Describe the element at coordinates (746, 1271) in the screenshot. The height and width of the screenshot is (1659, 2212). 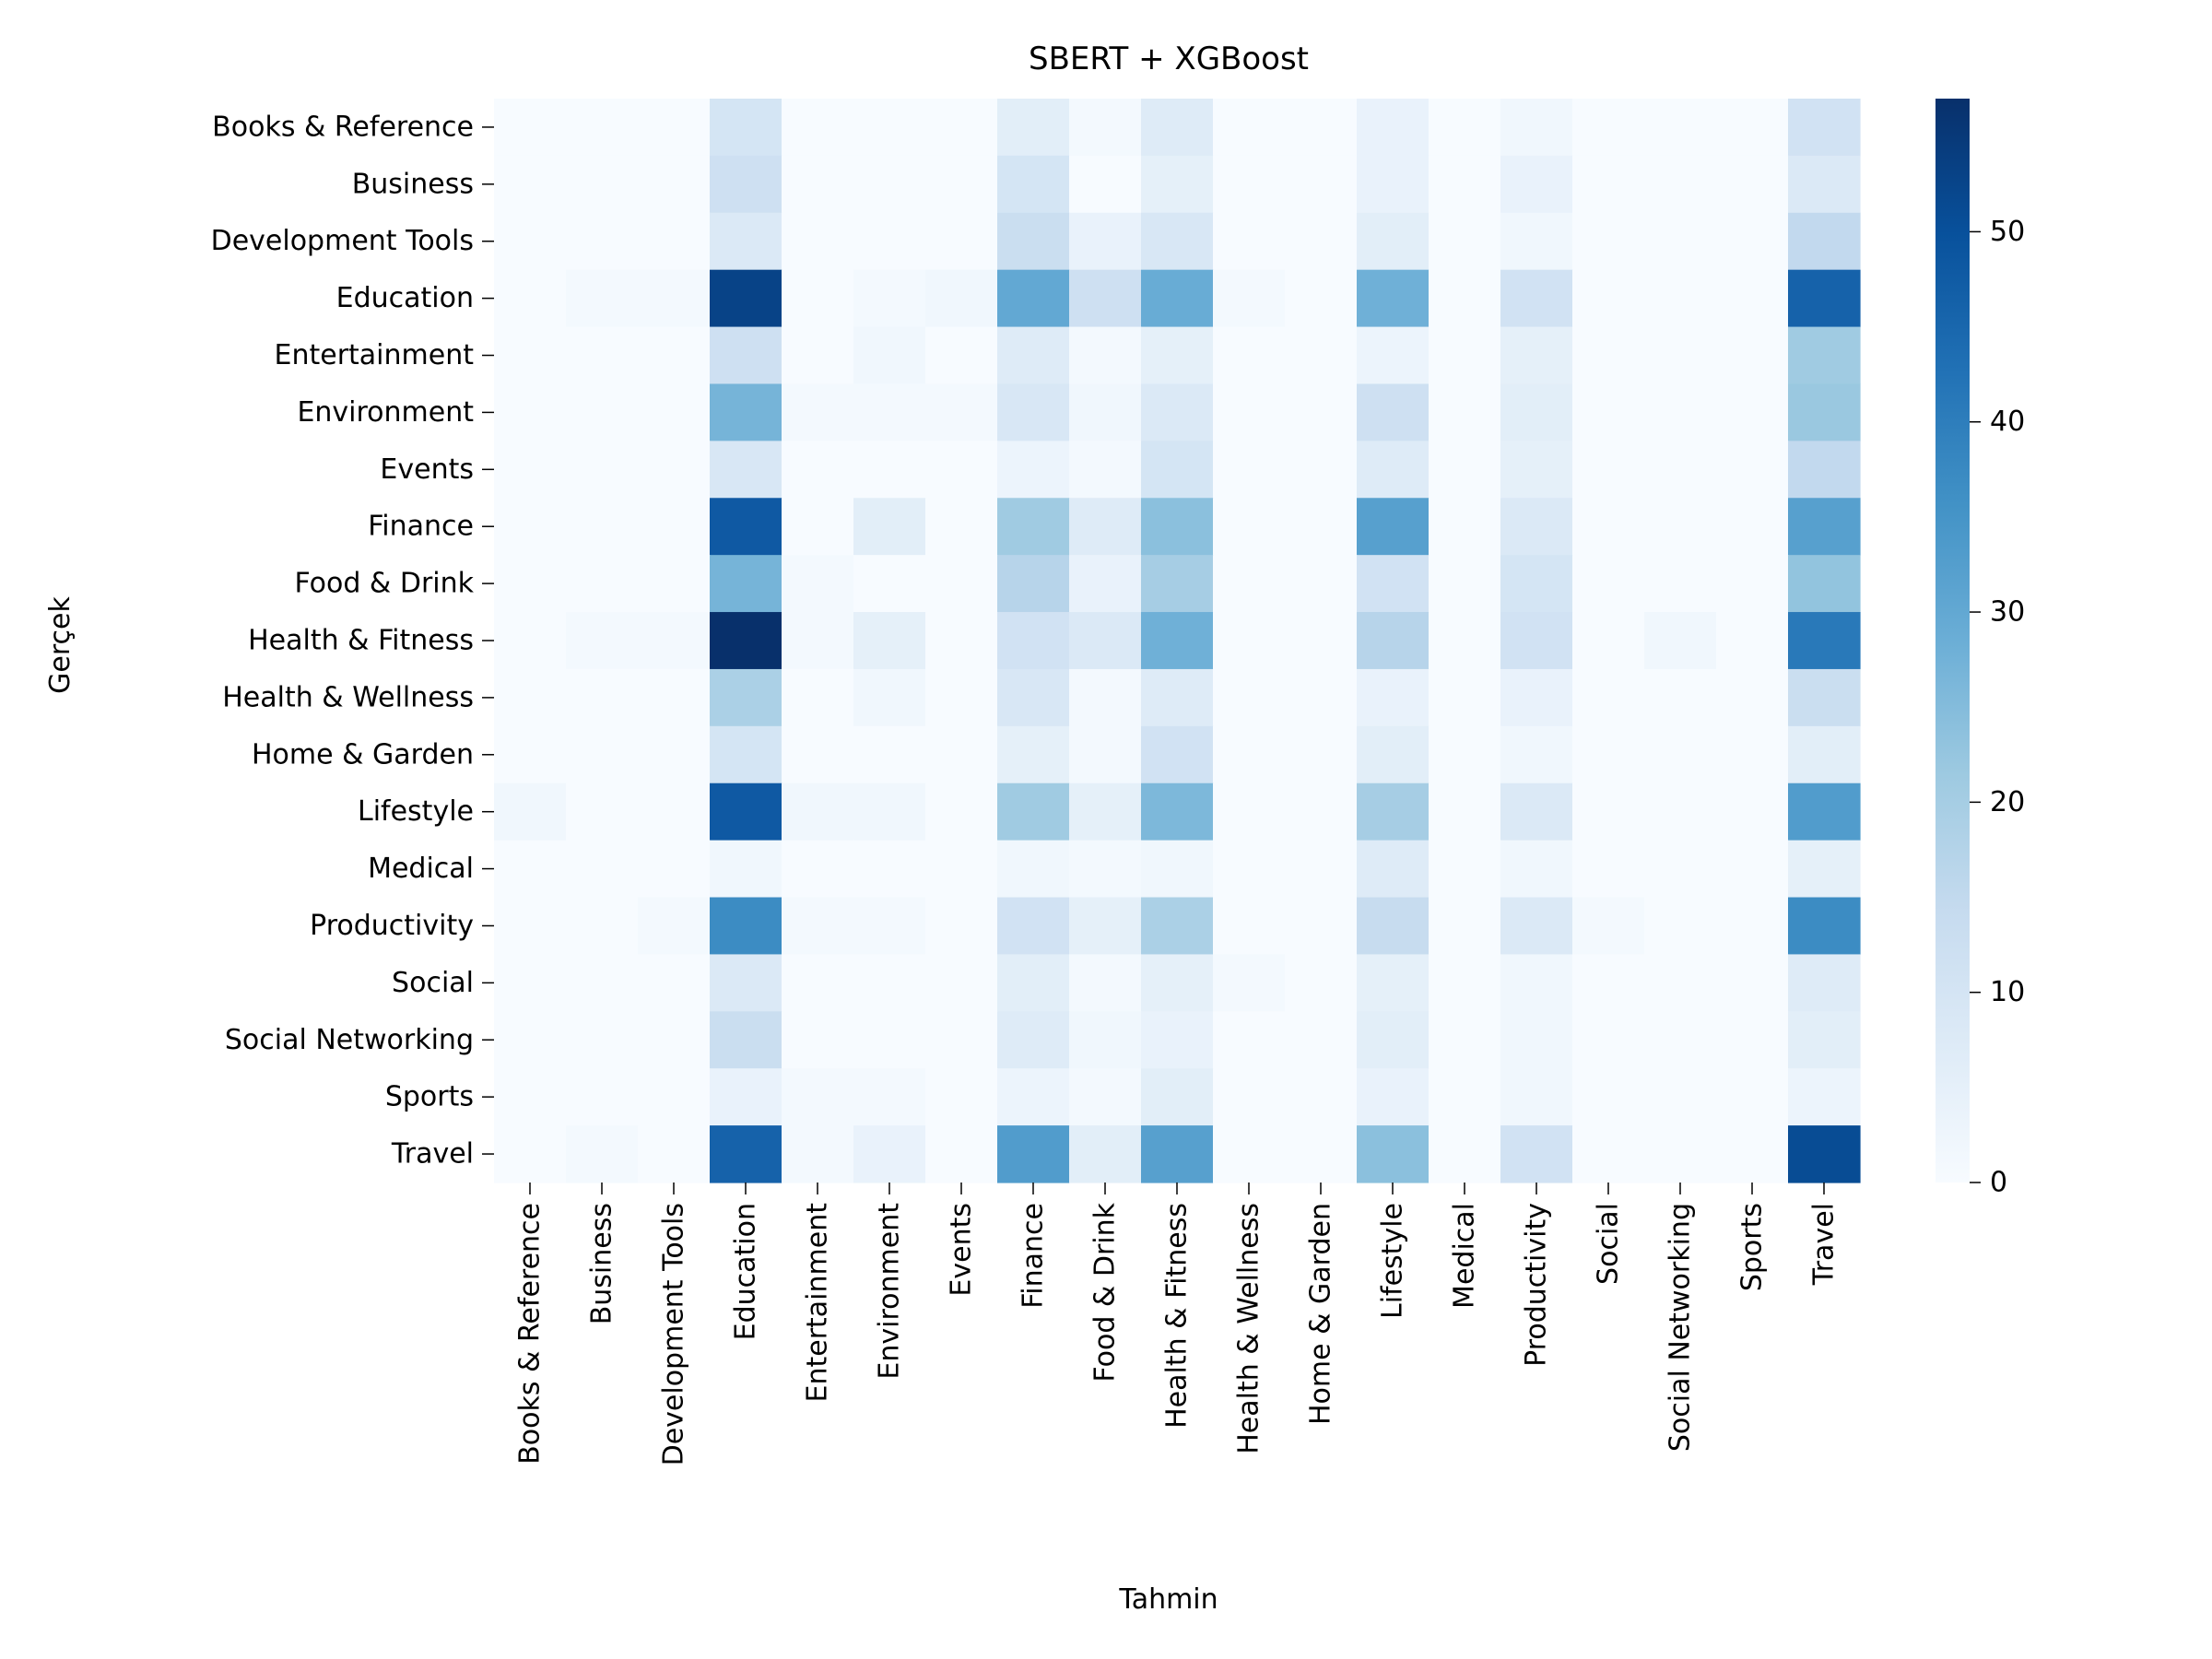
I see `x-tick-label: Education` at that location.